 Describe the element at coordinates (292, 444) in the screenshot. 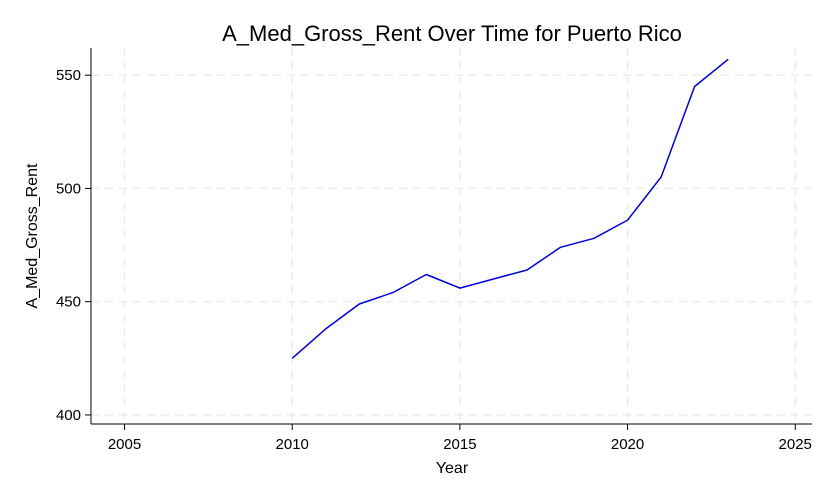

I see `x-tick-label-2010: 2010` at that location.